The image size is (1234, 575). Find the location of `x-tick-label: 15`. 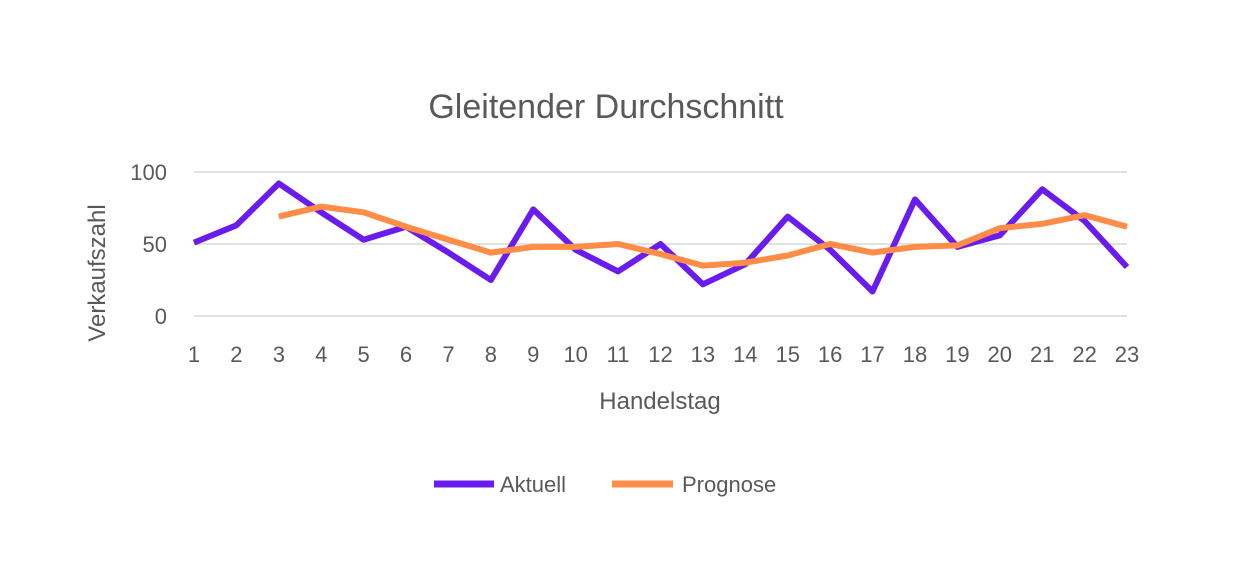

x-tick-label: 15 is located at coordinates (787, 354).